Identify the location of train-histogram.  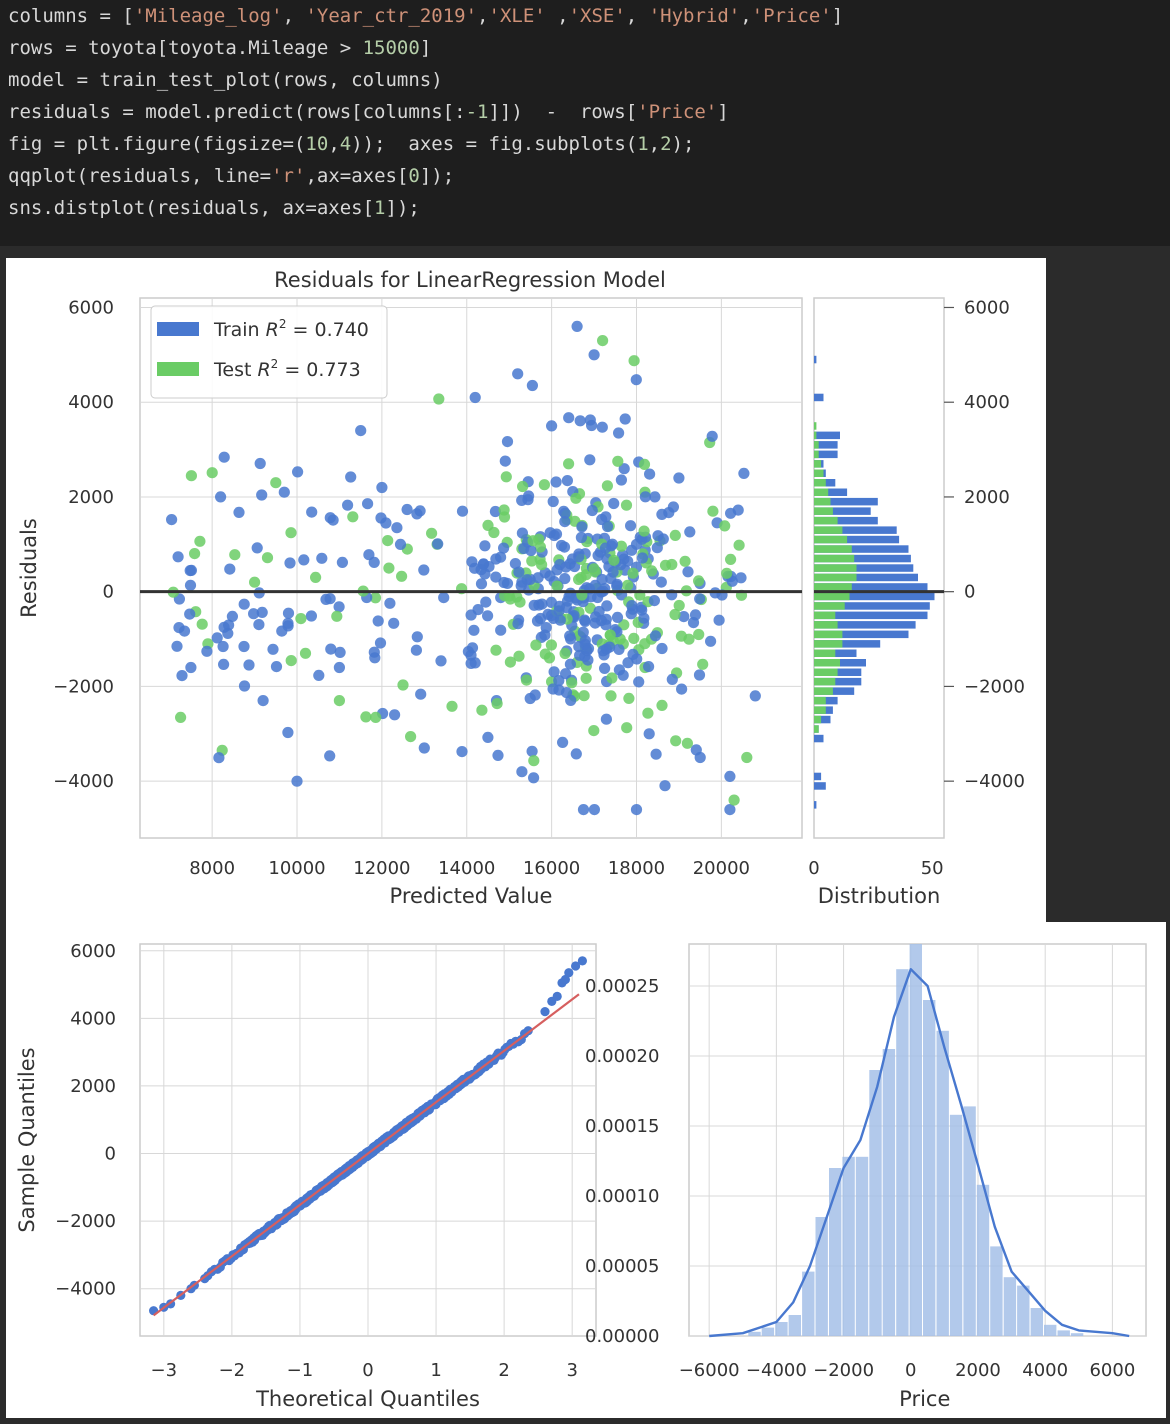
(874, 582).